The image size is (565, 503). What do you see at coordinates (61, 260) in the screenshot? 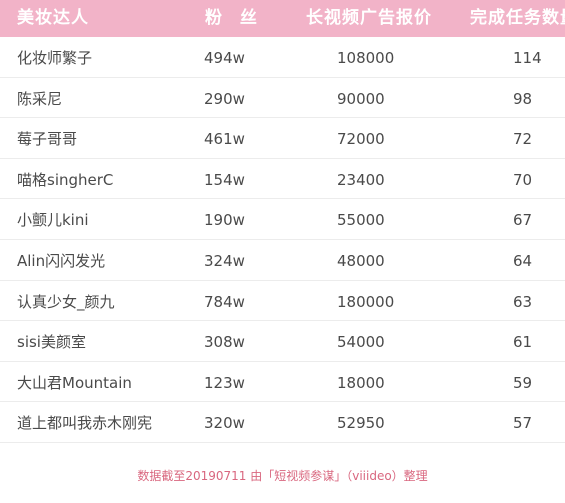
I see `cell-name: Alin闪闪发光` at bounding box center [61, 260].